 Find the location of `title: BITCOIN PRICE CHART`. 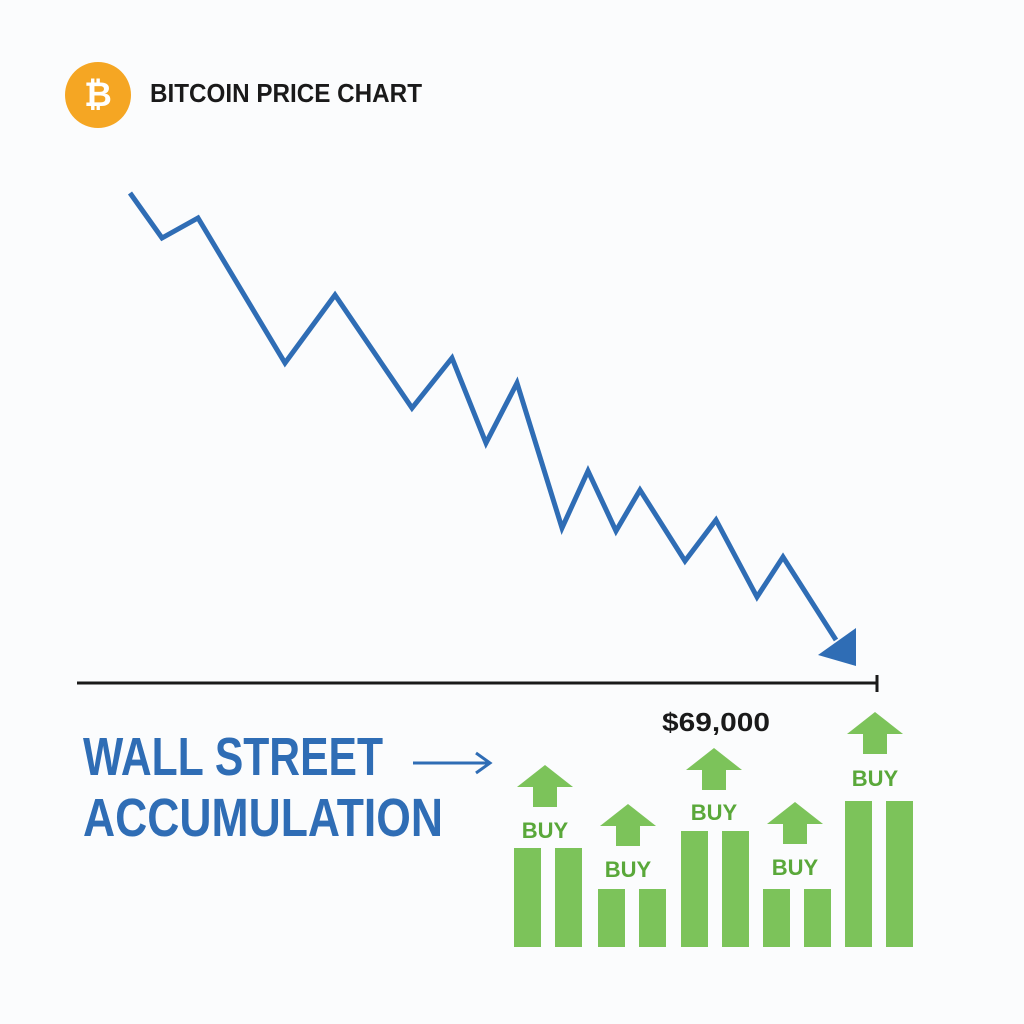

title: BITCOIN PRICE CHART is located at coordinates (286, 93).